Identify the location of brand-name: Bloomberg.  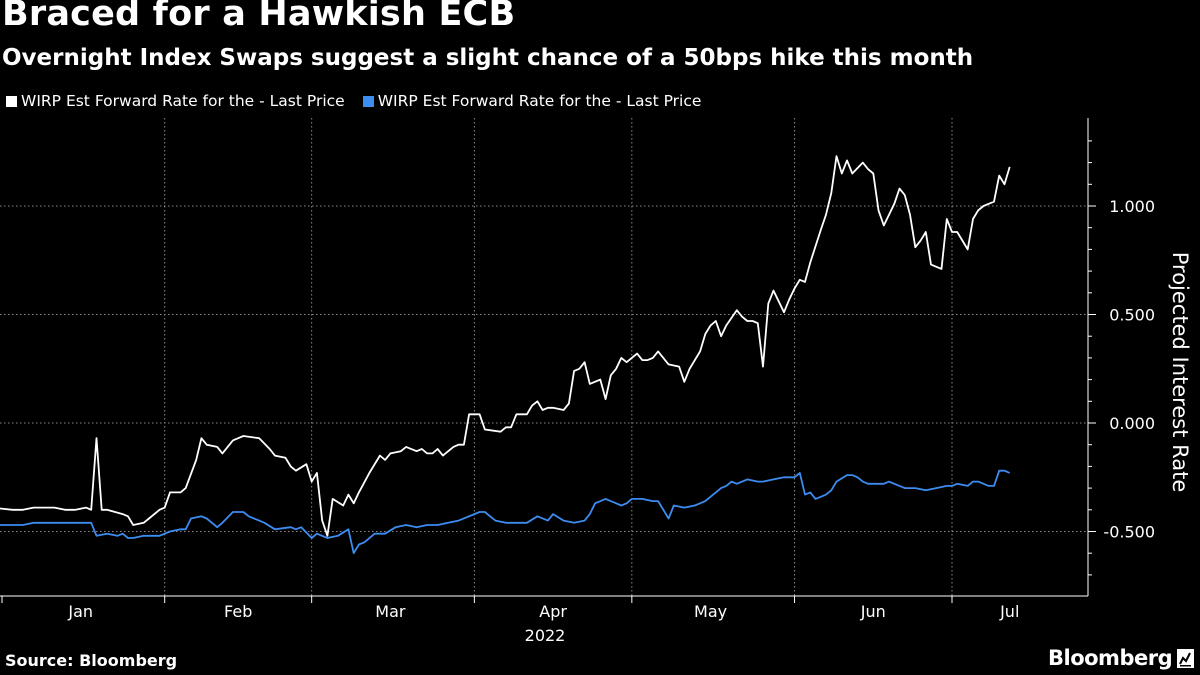
(1110, 658).